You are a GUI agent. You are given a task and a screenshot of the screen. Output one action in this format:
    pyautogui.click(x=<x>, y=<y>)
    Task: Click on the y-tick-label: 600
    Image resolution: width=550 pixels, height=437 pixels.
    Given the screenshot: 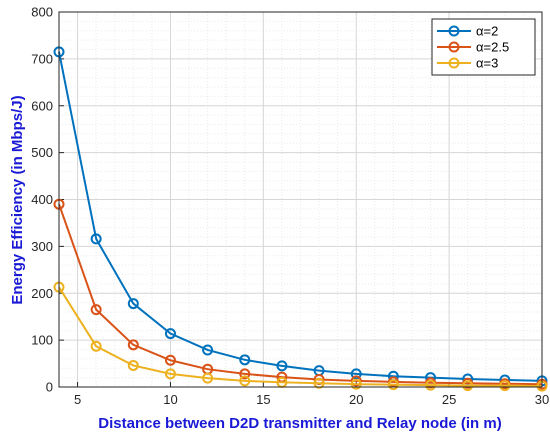 What is the action you would take?
    pyautogui.click(x=42, y=105)
    